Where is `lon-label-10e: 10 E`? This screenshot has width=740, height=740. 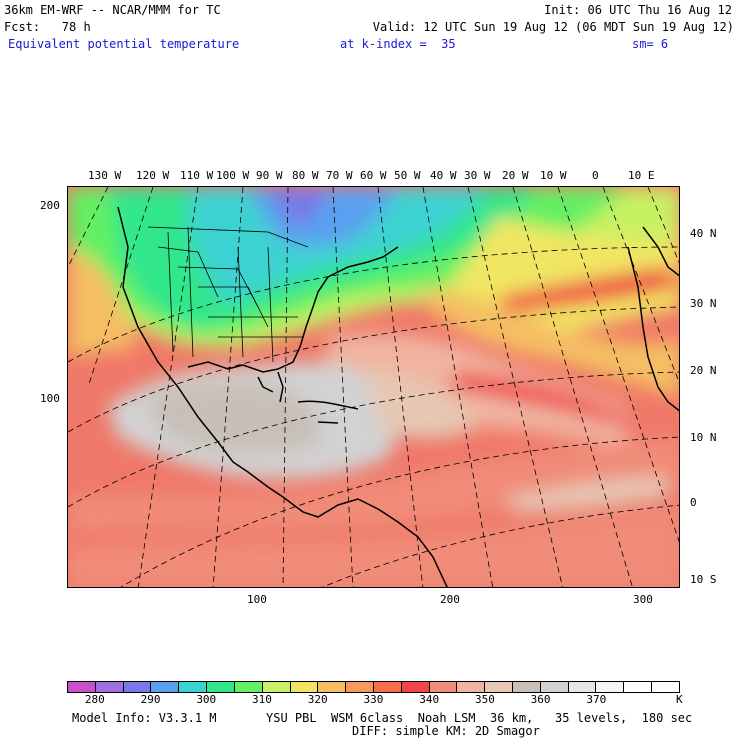 lon-label-10e: 10 E is located at coordinates (641, 175).